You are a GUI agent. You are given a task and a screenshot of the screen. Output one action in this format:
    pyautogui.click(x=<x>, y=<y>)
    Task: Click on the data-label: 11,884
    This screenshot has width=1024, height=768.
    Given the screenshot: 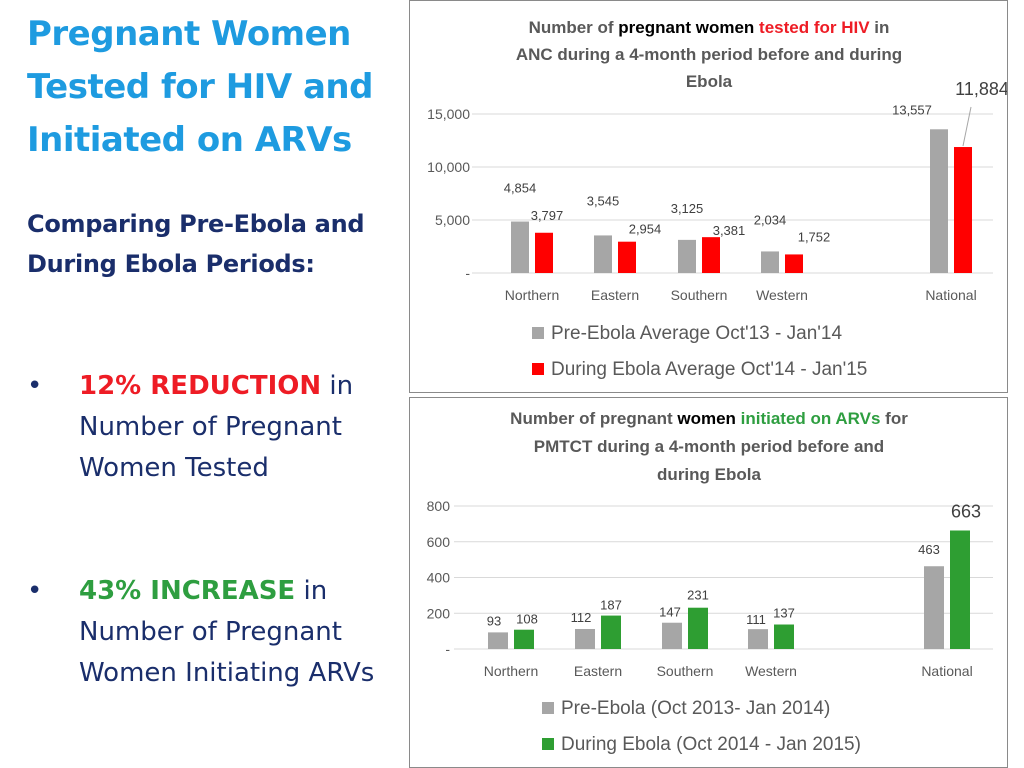 What is the action you would take?
    pyautogui.click(x=981, y=89)
    